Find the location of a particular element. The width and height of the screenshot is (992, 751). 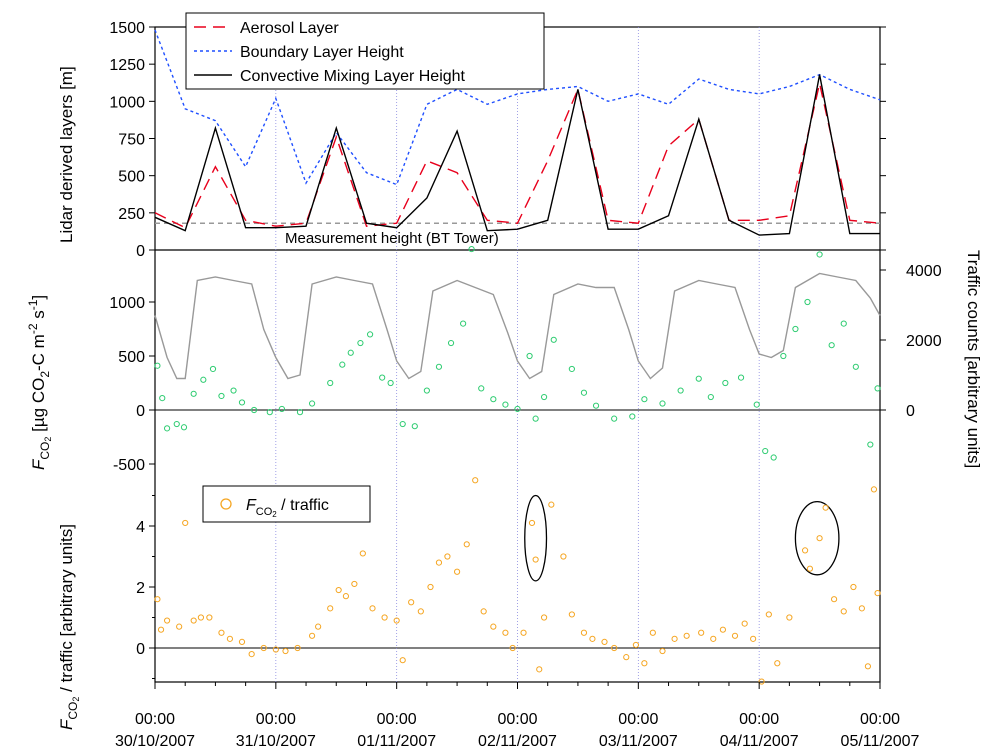

top-y-tick-label: 0 is located at coordinates (140, 251).